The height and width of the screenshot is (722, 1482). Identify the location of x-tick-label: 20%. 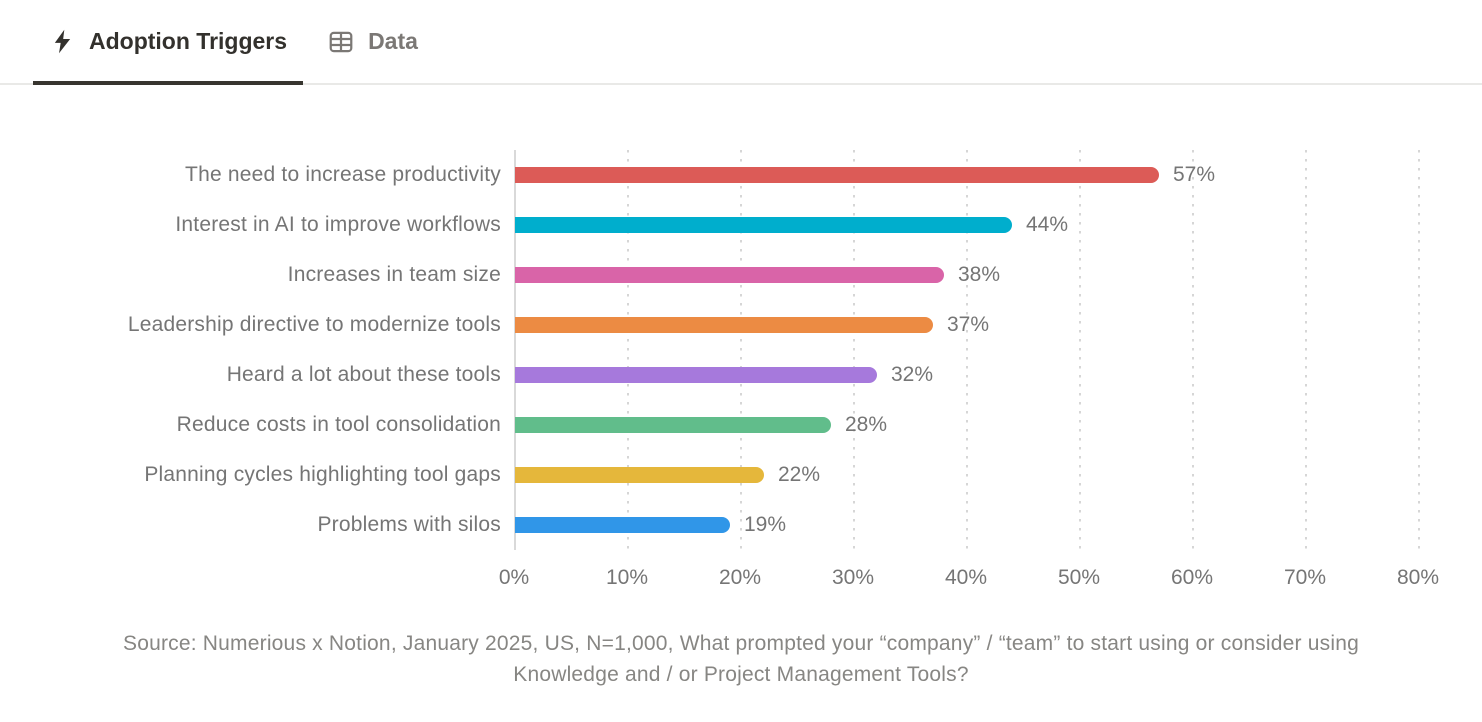
(740, 577).